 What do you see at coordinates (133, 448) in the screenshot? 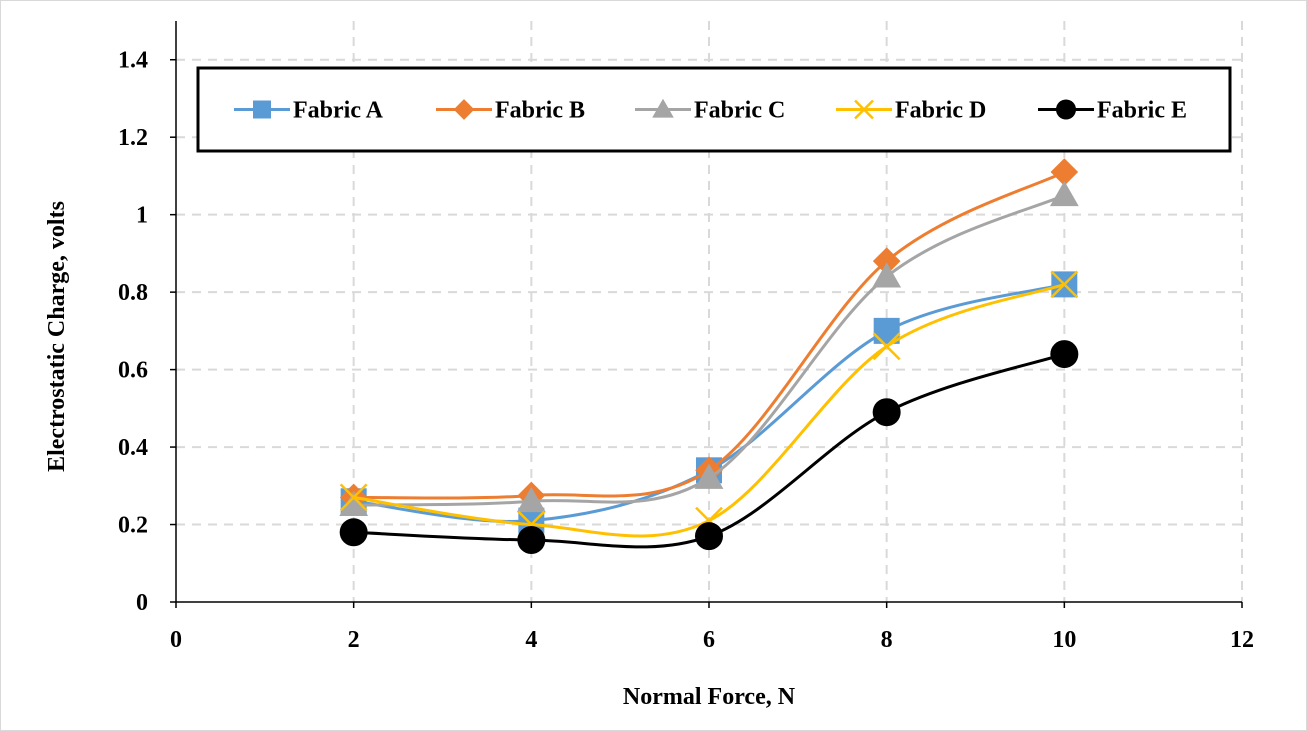
I see `y-tick-label: 0.4` at bounding box center [133, 448].